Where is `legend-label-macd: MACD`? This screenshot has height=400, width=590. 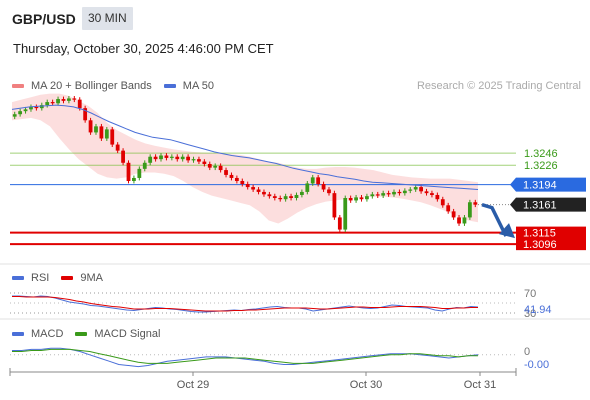 legend-label-macd: MACD is located at coordinates (47, 334).